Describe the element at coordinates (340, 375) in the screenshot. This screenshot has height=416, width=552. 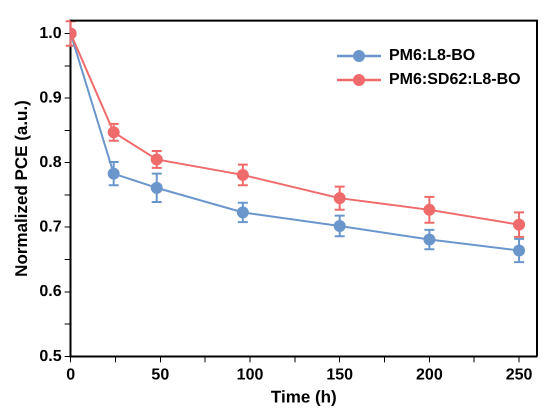
I see `x-tick-label: 150` at that location.